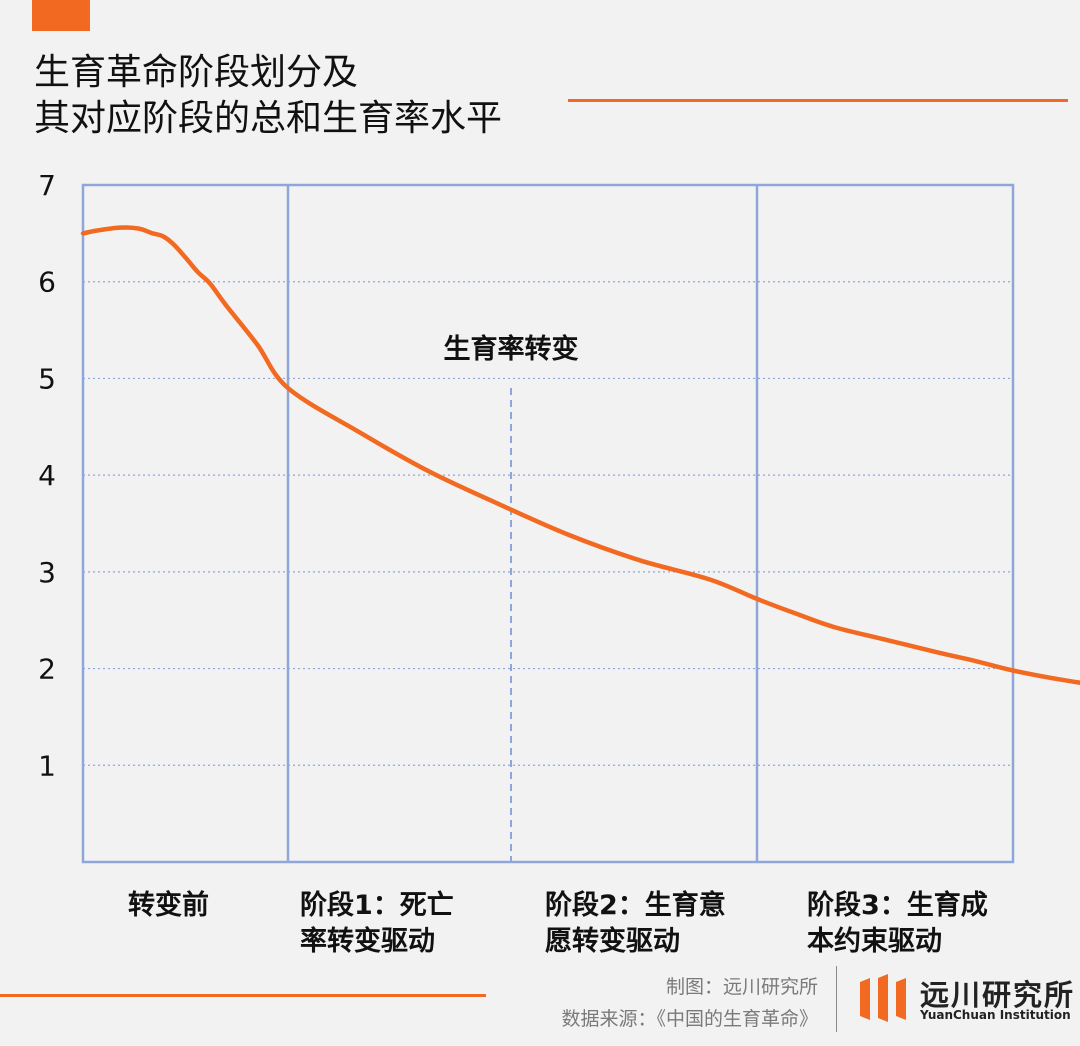 Image resolution: width=1080 pixels, height=1046 pixels. I want to click on footer-rule, so click(243, 995).